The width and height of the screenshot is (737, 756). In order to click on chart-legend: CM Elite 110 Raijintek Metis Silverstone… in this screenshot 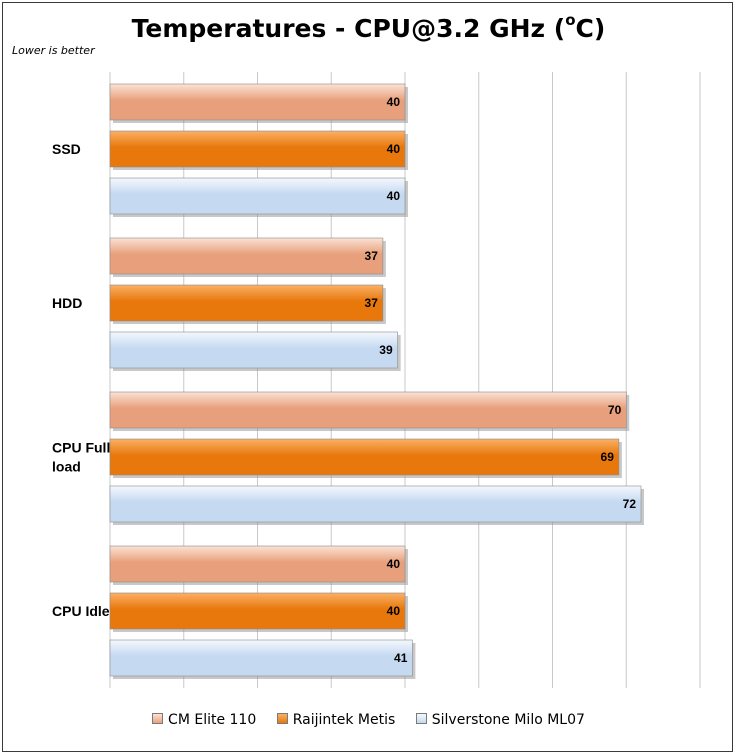, I will do `click(368, 720)`.